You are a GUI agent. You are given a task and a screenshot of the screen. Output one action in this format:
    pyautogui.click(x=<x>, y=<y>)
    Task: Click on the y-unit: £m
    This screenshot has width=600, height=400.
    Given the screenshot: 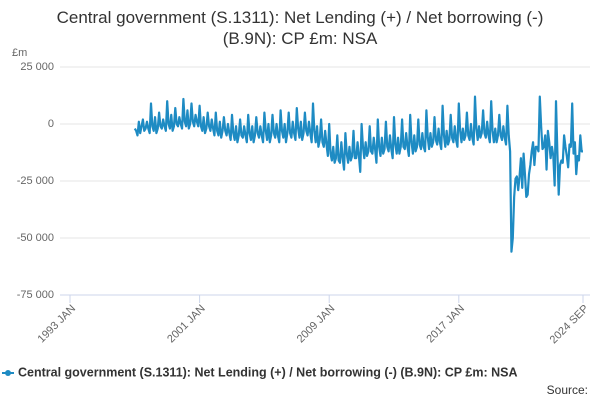 What is the action you would take?
    pyautogui.click(x=19, y=53)
    